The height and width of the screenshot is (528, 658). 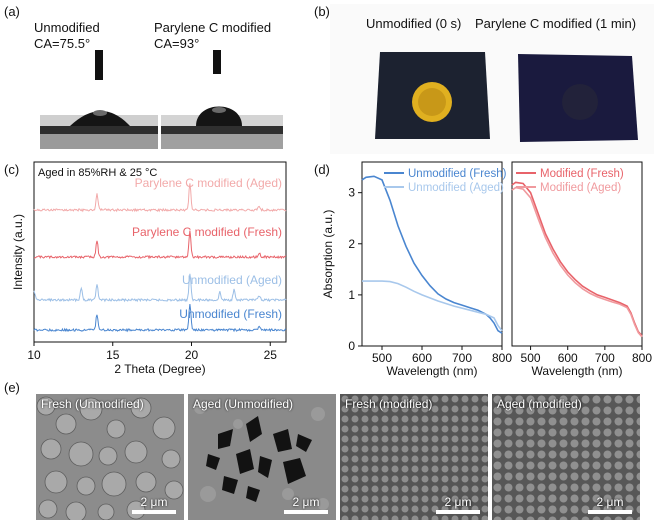 What do you see at coordinates (586, 355) in the screenshot?
I see `abs-right-ticks: 500 600 700 800` at bounding box center [586, 355].